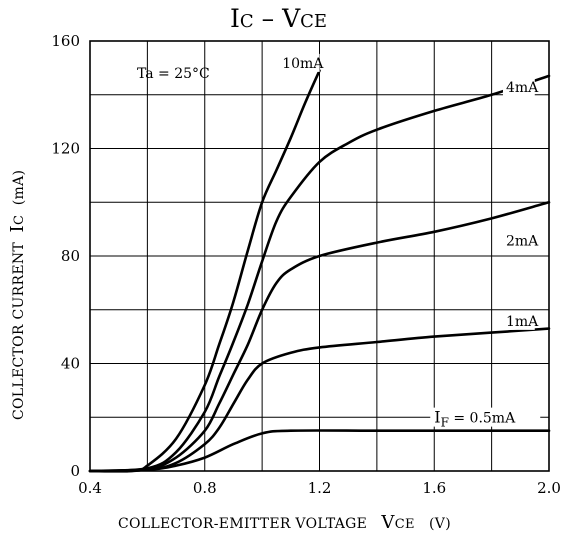  What do you see at coordinates (522, 322) in the screenshot?
I see `series-label: 1mA` at bounding box center [522, 322].